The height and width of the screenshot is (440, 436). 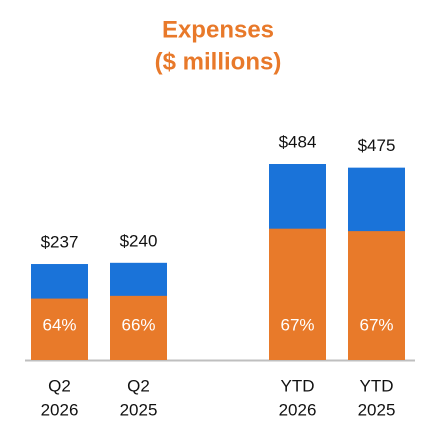 What do you see at coordinates (138, 324) in the screenshot?
I see `share-label: 66%` at bounding box center [138, 324].